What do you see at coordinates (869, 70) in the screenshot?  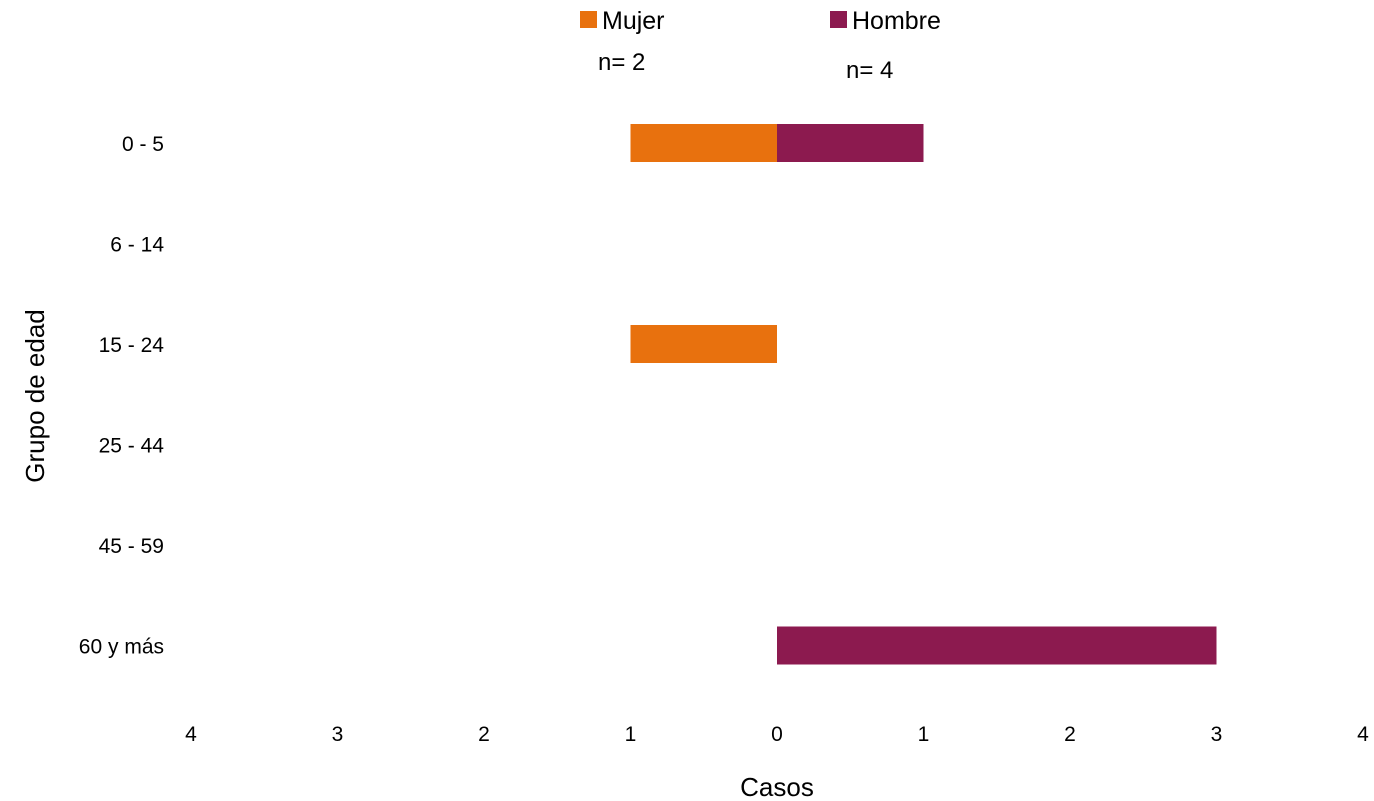 I see `count-label-hombre: n= 4` at bounding box center [869, 70].